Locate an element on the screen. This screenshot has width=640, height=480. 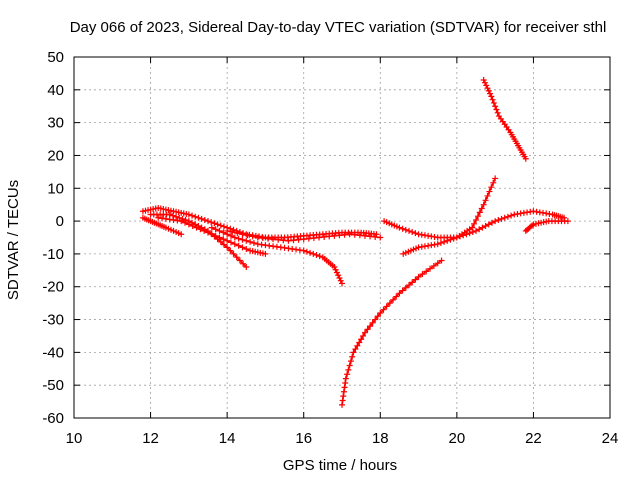
y-tick-label: 0 is located at coordinates (60, 221).